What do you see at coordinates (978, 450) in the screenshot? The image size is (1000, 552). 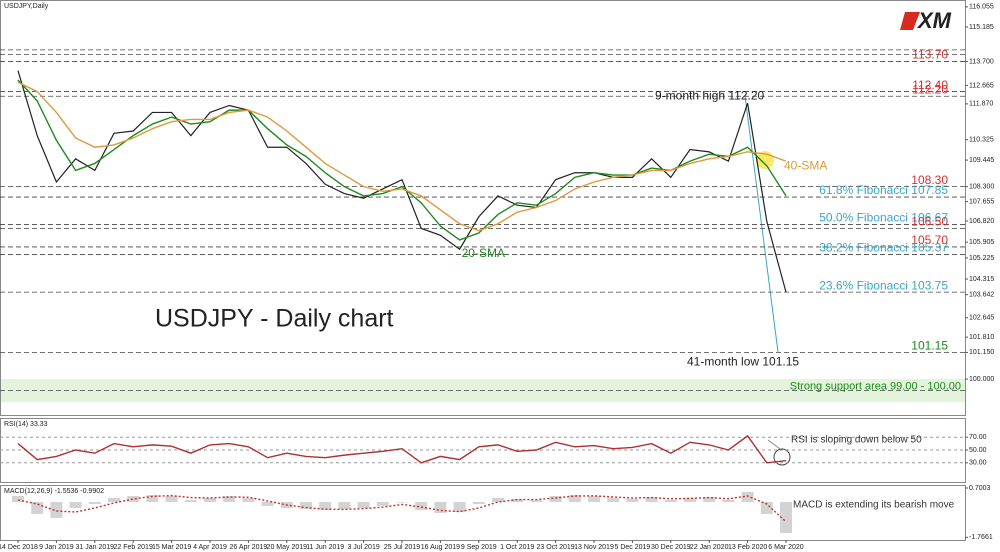 I see `y-tick-label: 50.00` at bounding box center [978, 450].